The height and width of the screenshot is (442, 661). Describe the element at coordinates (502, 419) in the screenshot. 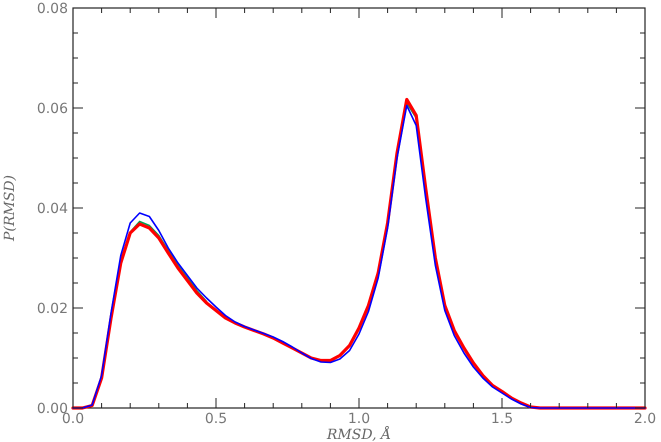

I see `x-tick-label: 1.5` at that location.